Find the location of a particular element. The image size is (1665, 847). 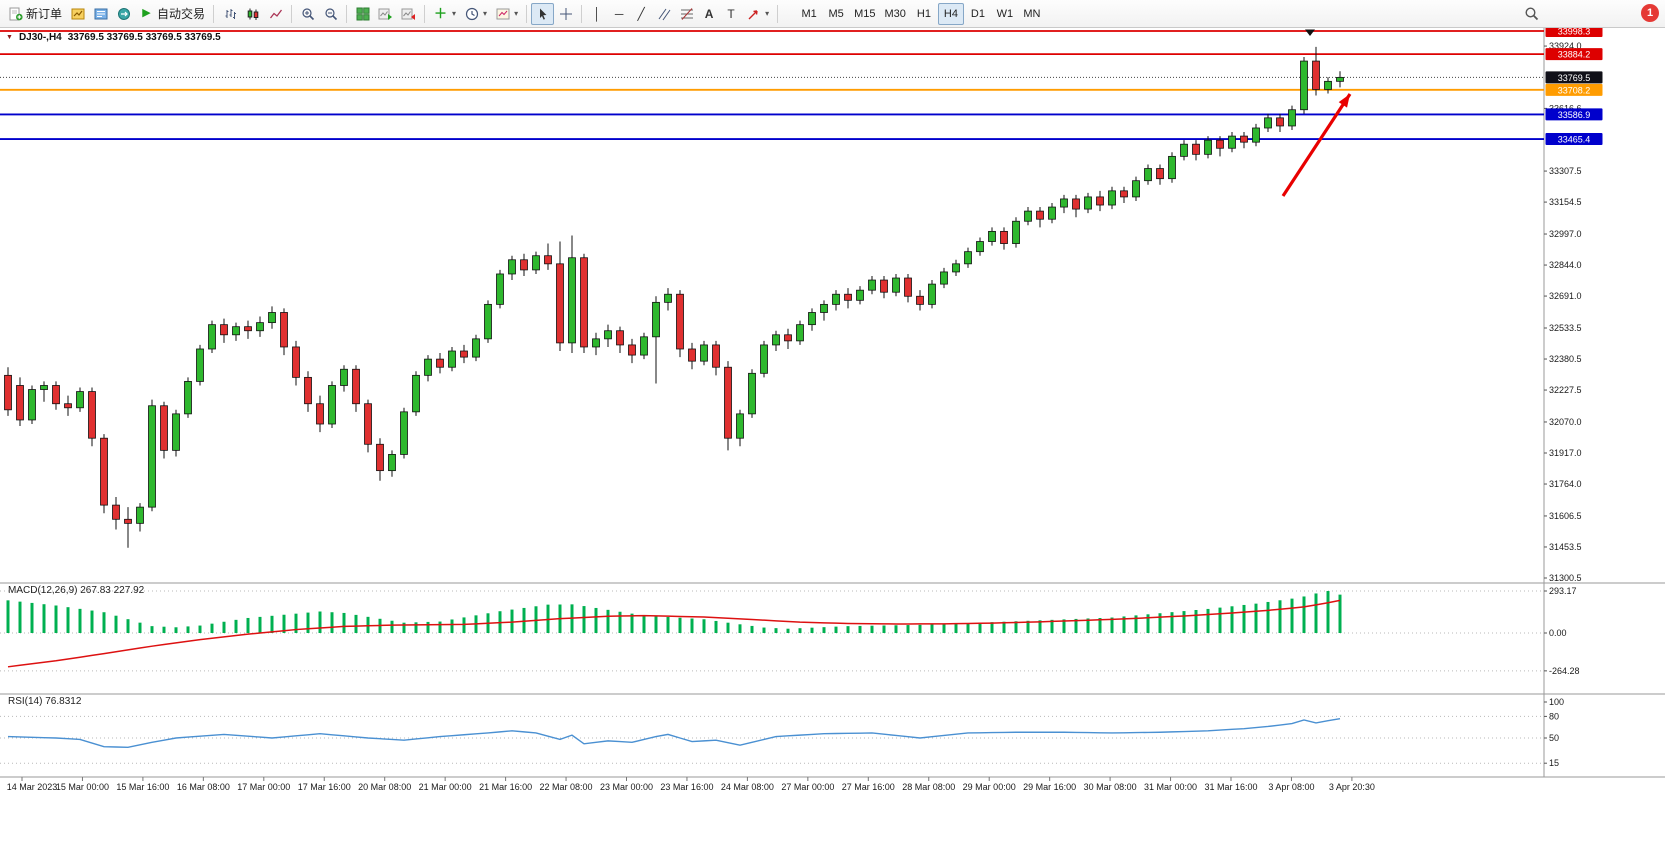

cursor-button is located at coordinates (543, 13).